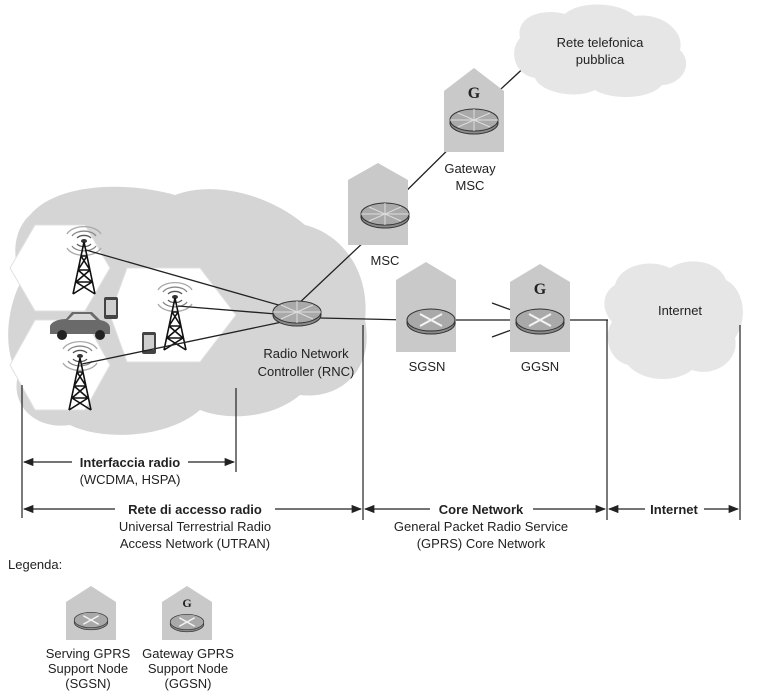  I want to click on mobile-phone-icon, so click(111, 308).